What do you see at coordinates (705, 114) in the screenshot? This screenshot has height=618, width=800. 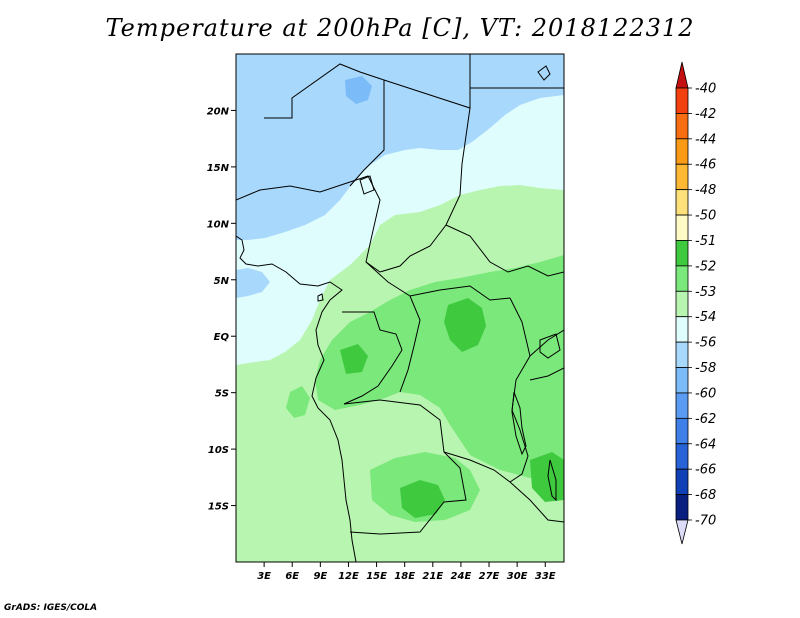 I see `colorbar-label: -42` at bounding box center [705, 114].